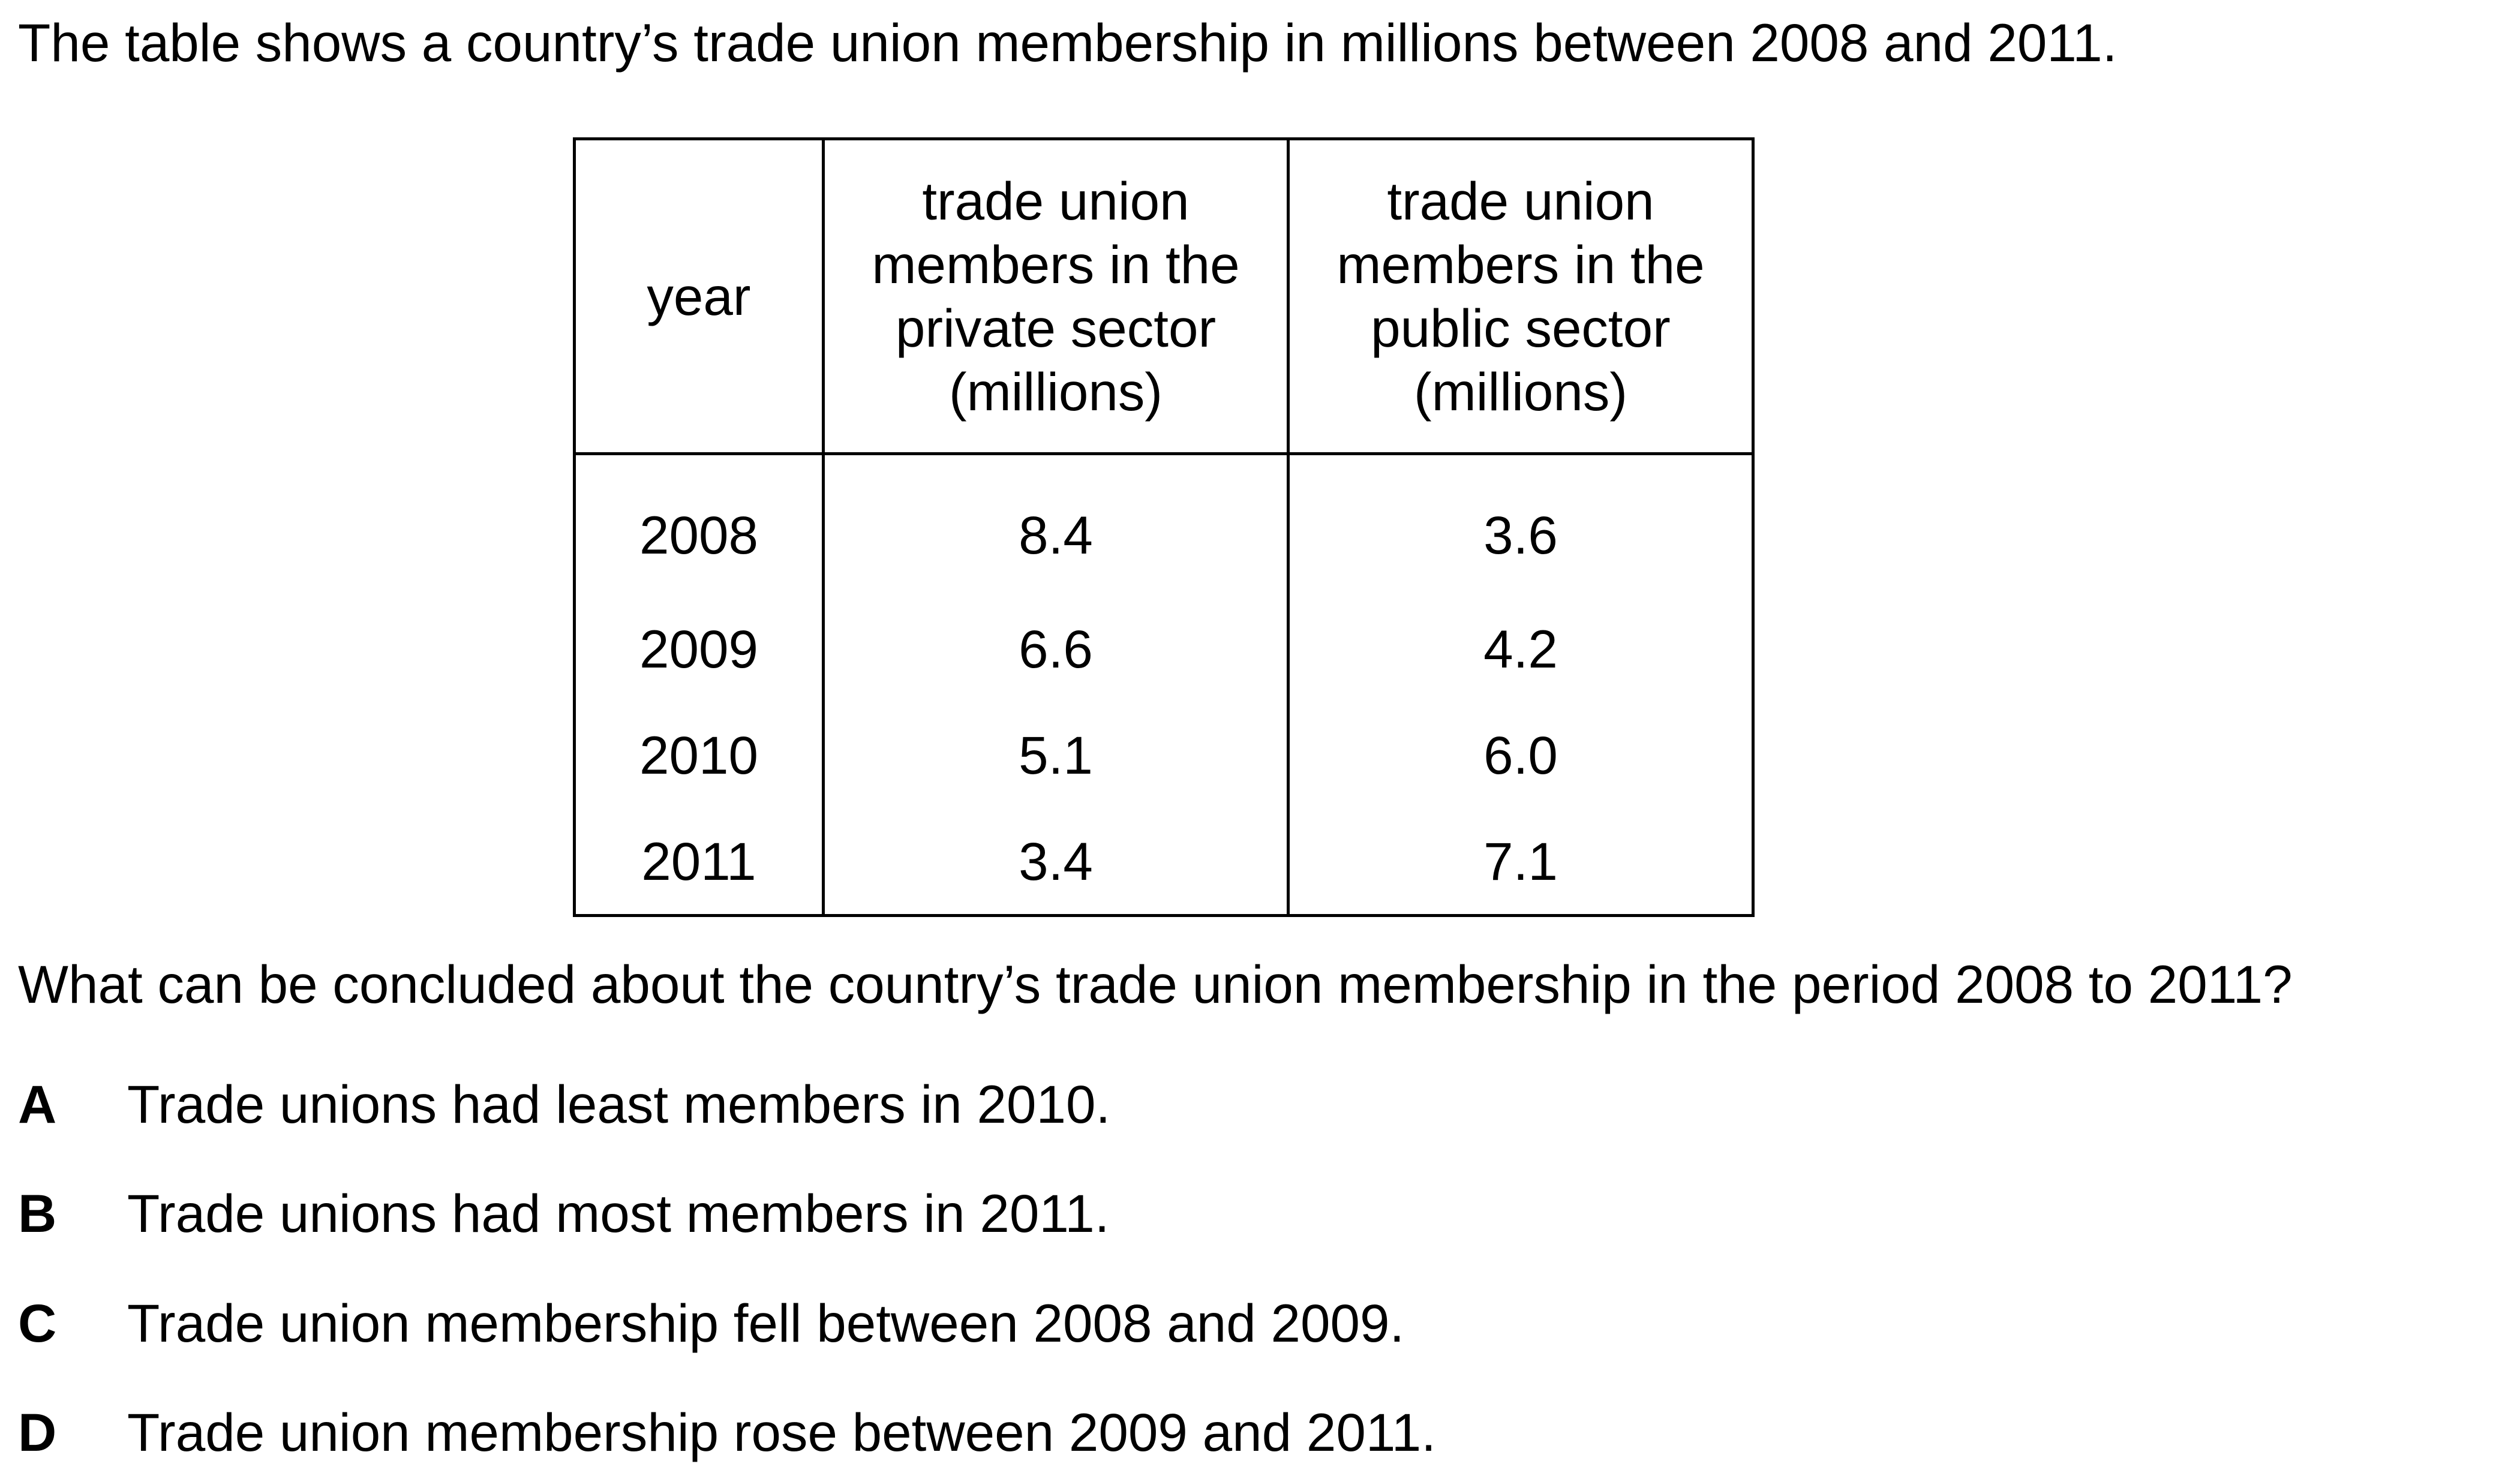 This screenshot has height=1464, width=2520. I want to click on cell-year: 2011, so click(699, 863).